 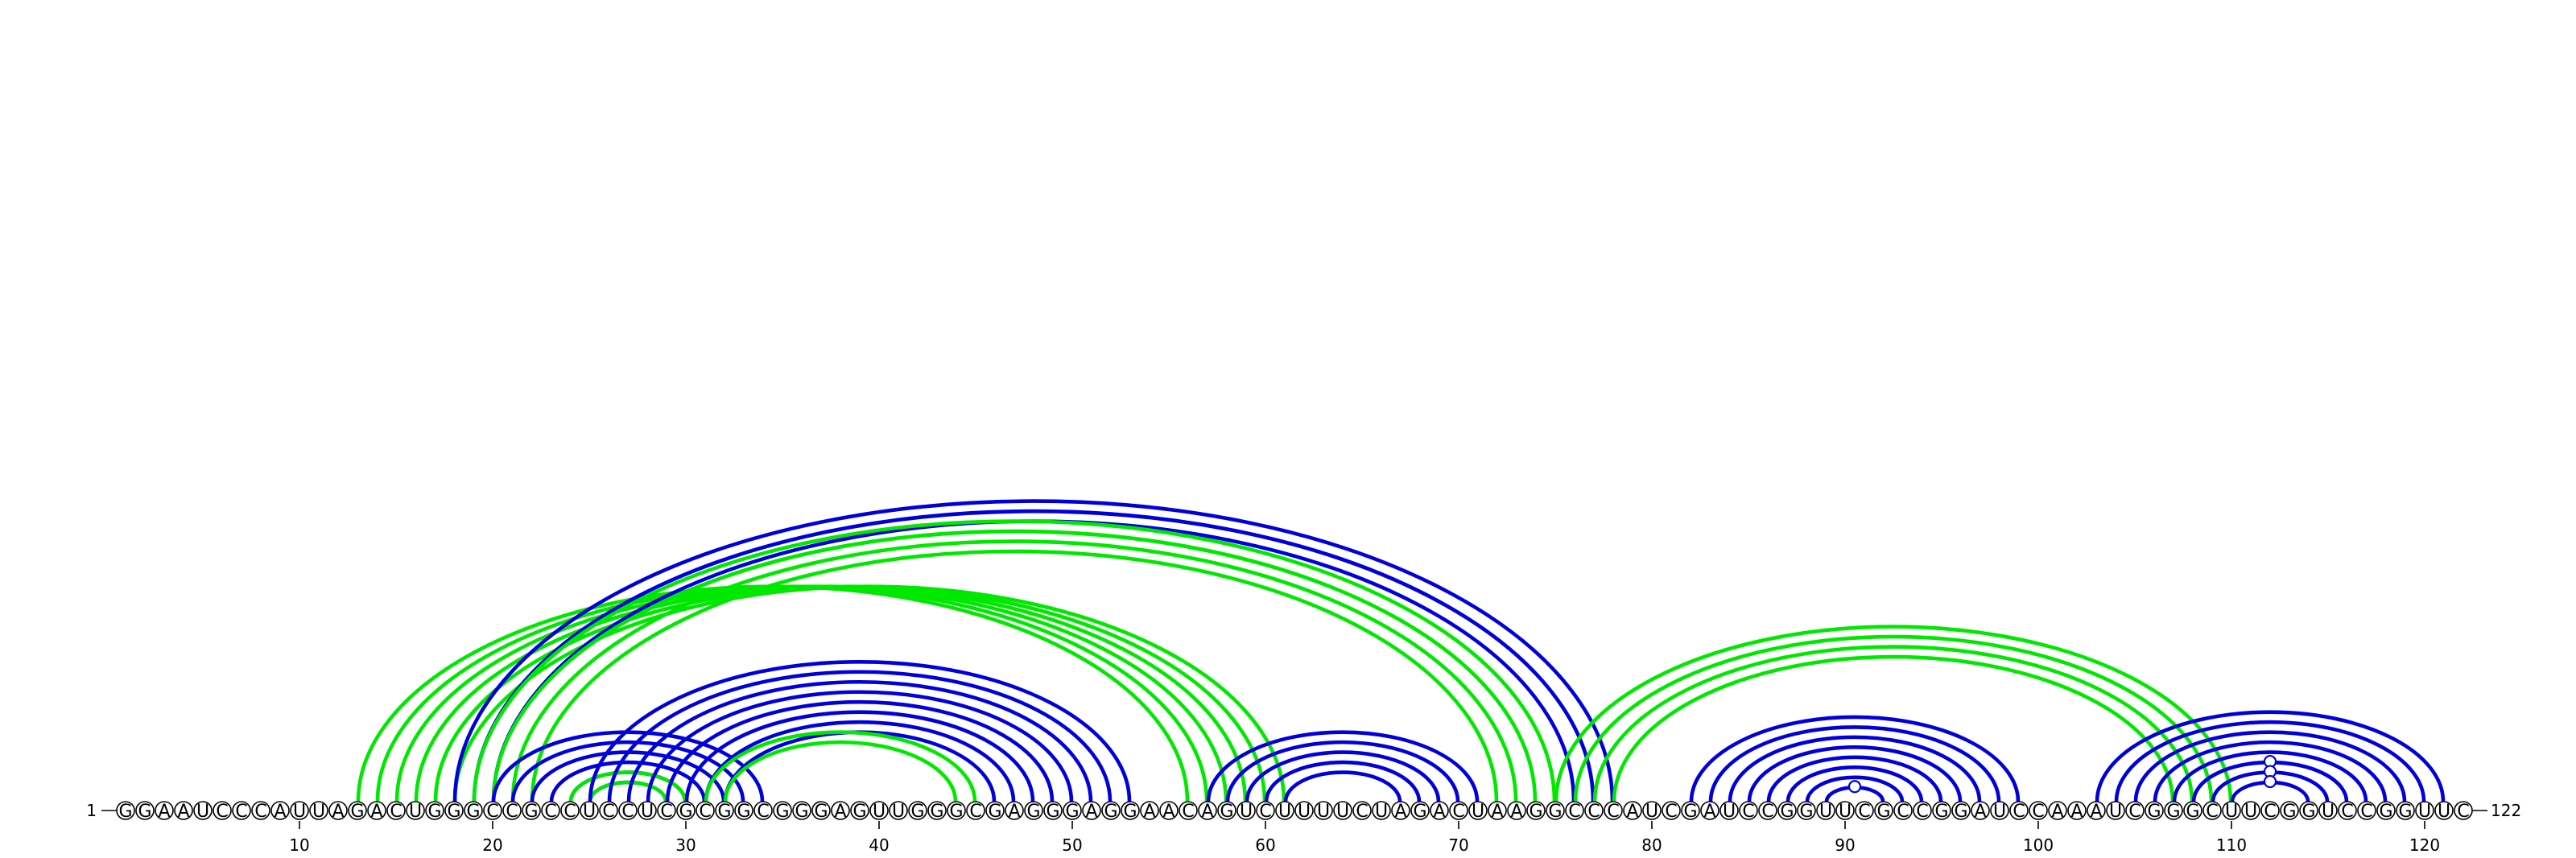 What do you see at coordinates (841, 766) in the screenshot?
I see `arc-31-45-green-outer` at bounding box center [841, 766].